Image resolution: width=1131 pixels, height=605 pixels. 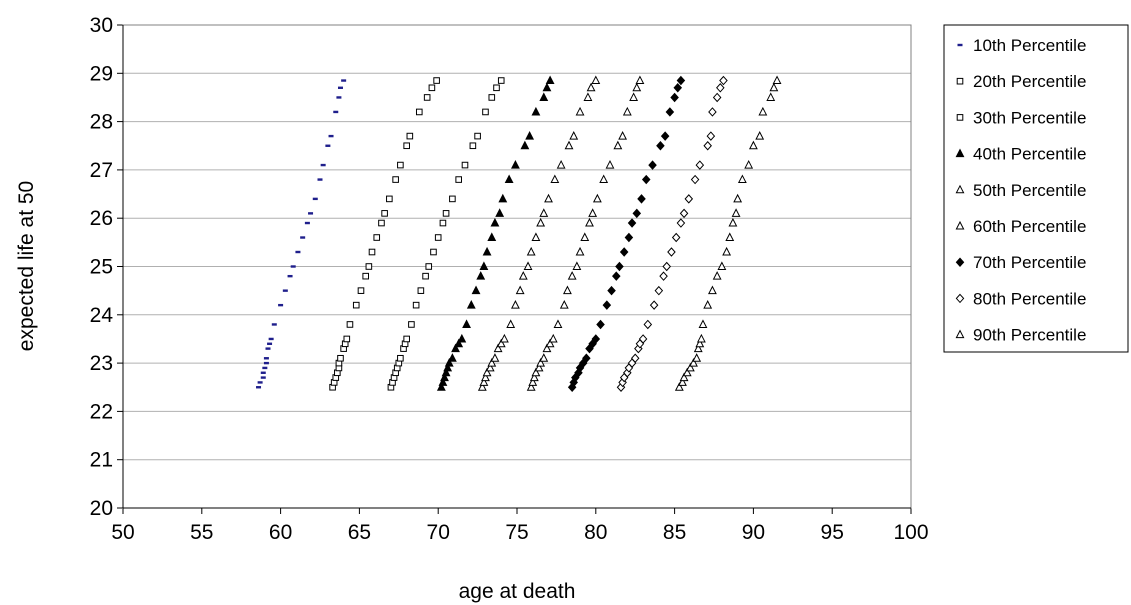 What do you see at coordinates (101, 122) in the screenshot?
I see `y-tick-label: 28` at bounding box center [101, 122].